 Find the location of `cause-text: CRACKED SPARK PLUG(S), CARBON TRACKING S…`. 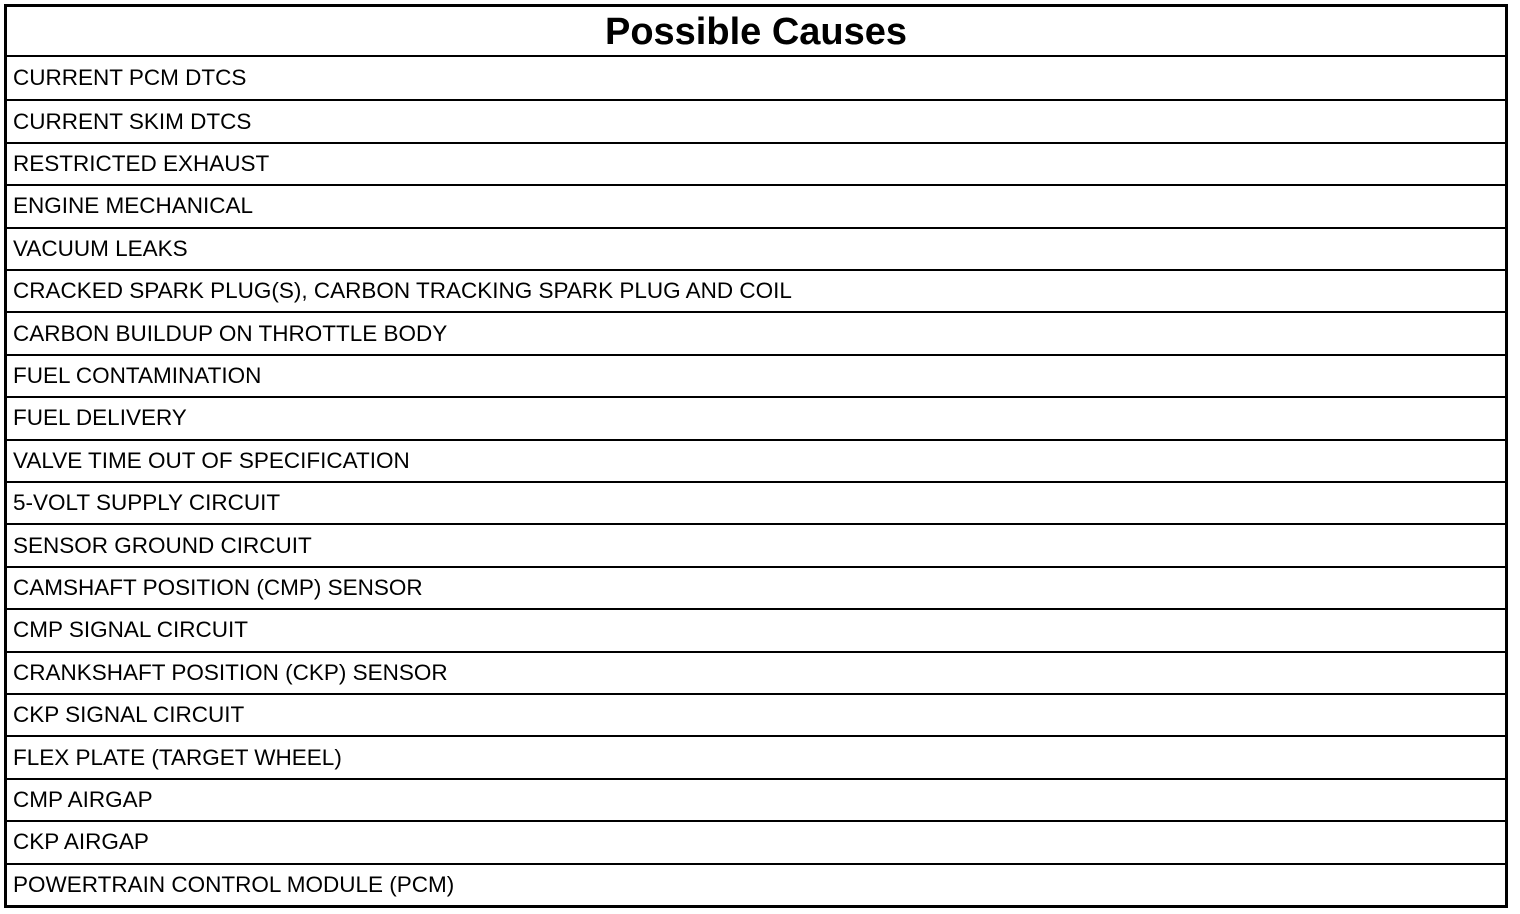

cause-text: CRACKED SPARK PLUG(S), CARBON TRACKING S… is located at coordinates (402, 291).